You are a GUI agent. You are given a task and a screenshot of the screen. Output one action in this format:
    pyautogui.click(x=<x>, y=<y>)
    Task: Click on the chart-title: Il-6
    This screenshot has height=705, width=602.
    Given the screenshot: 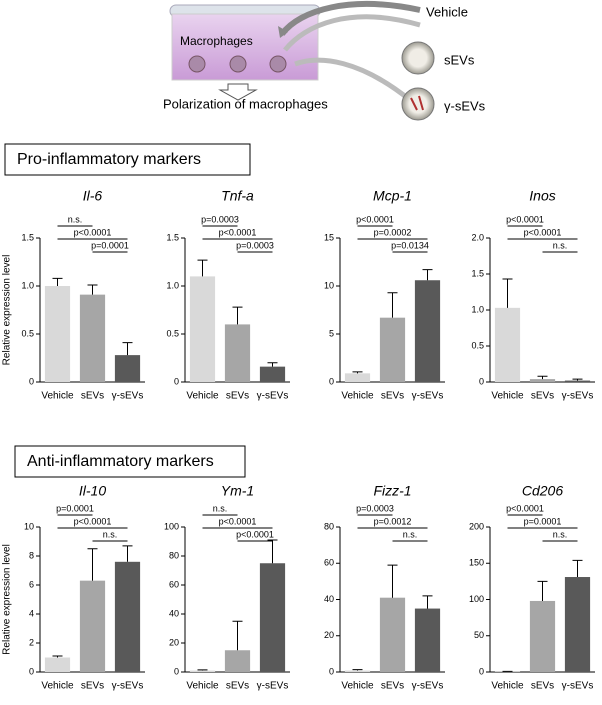 What is the action you would take?
    pyautogui.click(x=93, y=196)
    